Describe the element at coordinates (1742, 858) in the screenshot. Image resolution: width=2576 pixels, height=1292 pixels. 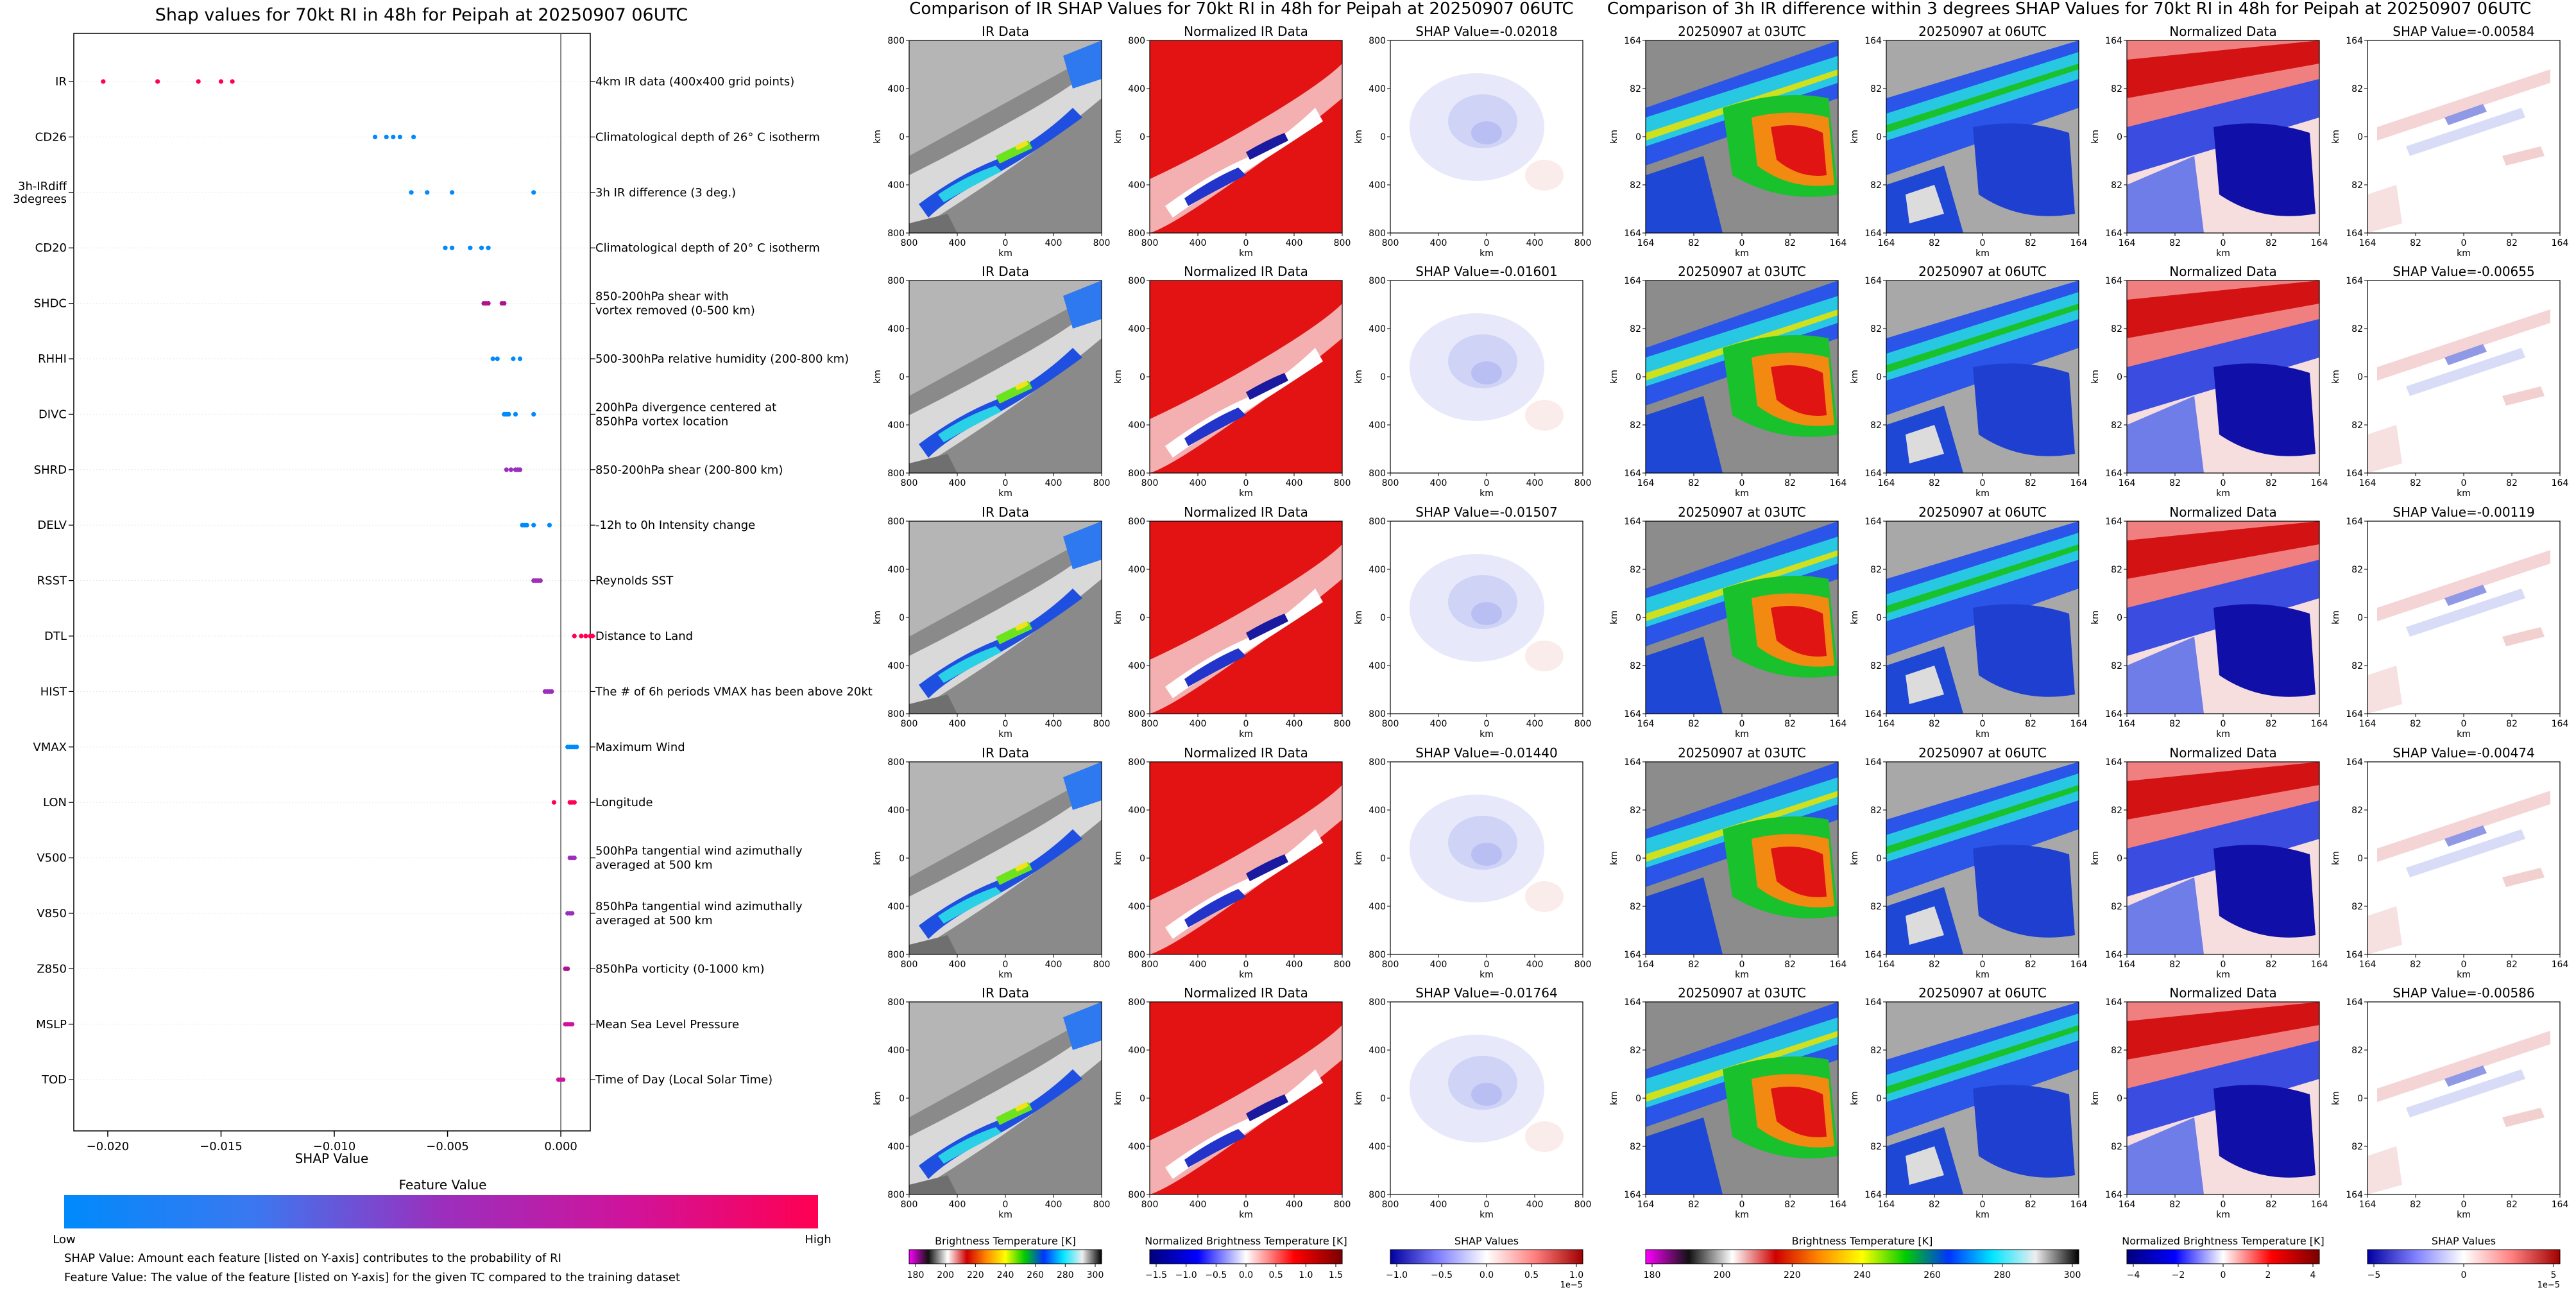
I see `irdiff-panel-r3-c0-image` at that location.